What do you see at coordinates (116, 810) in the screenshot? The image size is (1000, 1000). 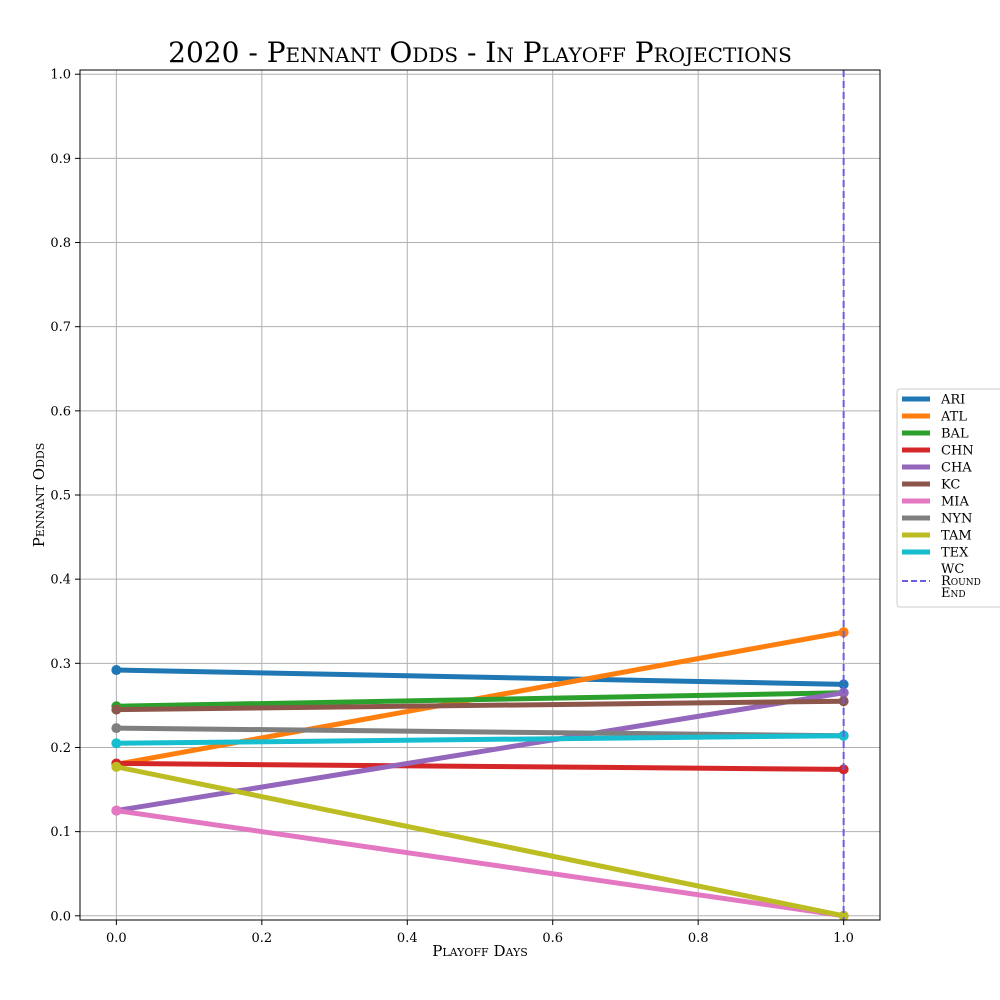 I see `data-point-mia` at bounding box center [116, 810].